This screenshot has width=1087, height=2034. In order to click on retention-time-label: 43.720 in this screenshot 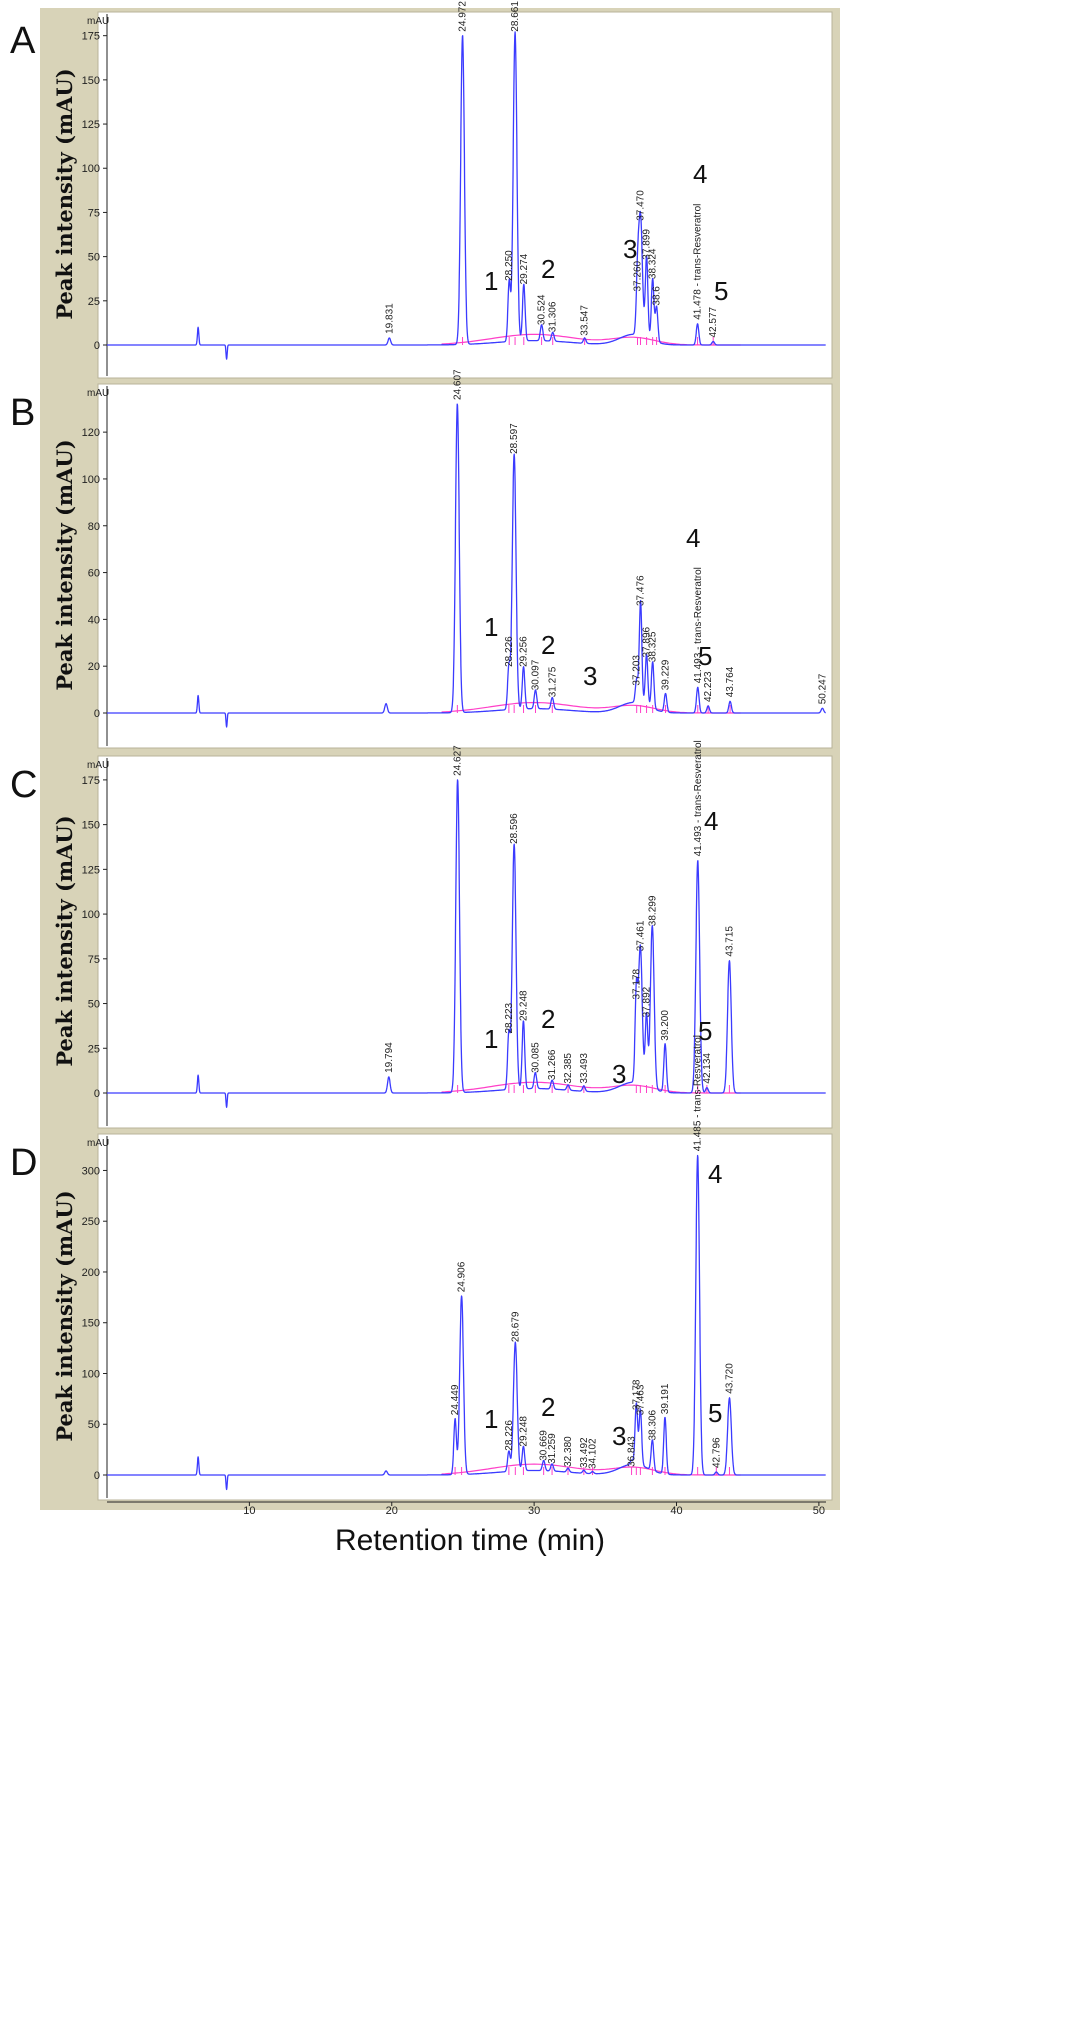, I will do `click(730, 1378)`.